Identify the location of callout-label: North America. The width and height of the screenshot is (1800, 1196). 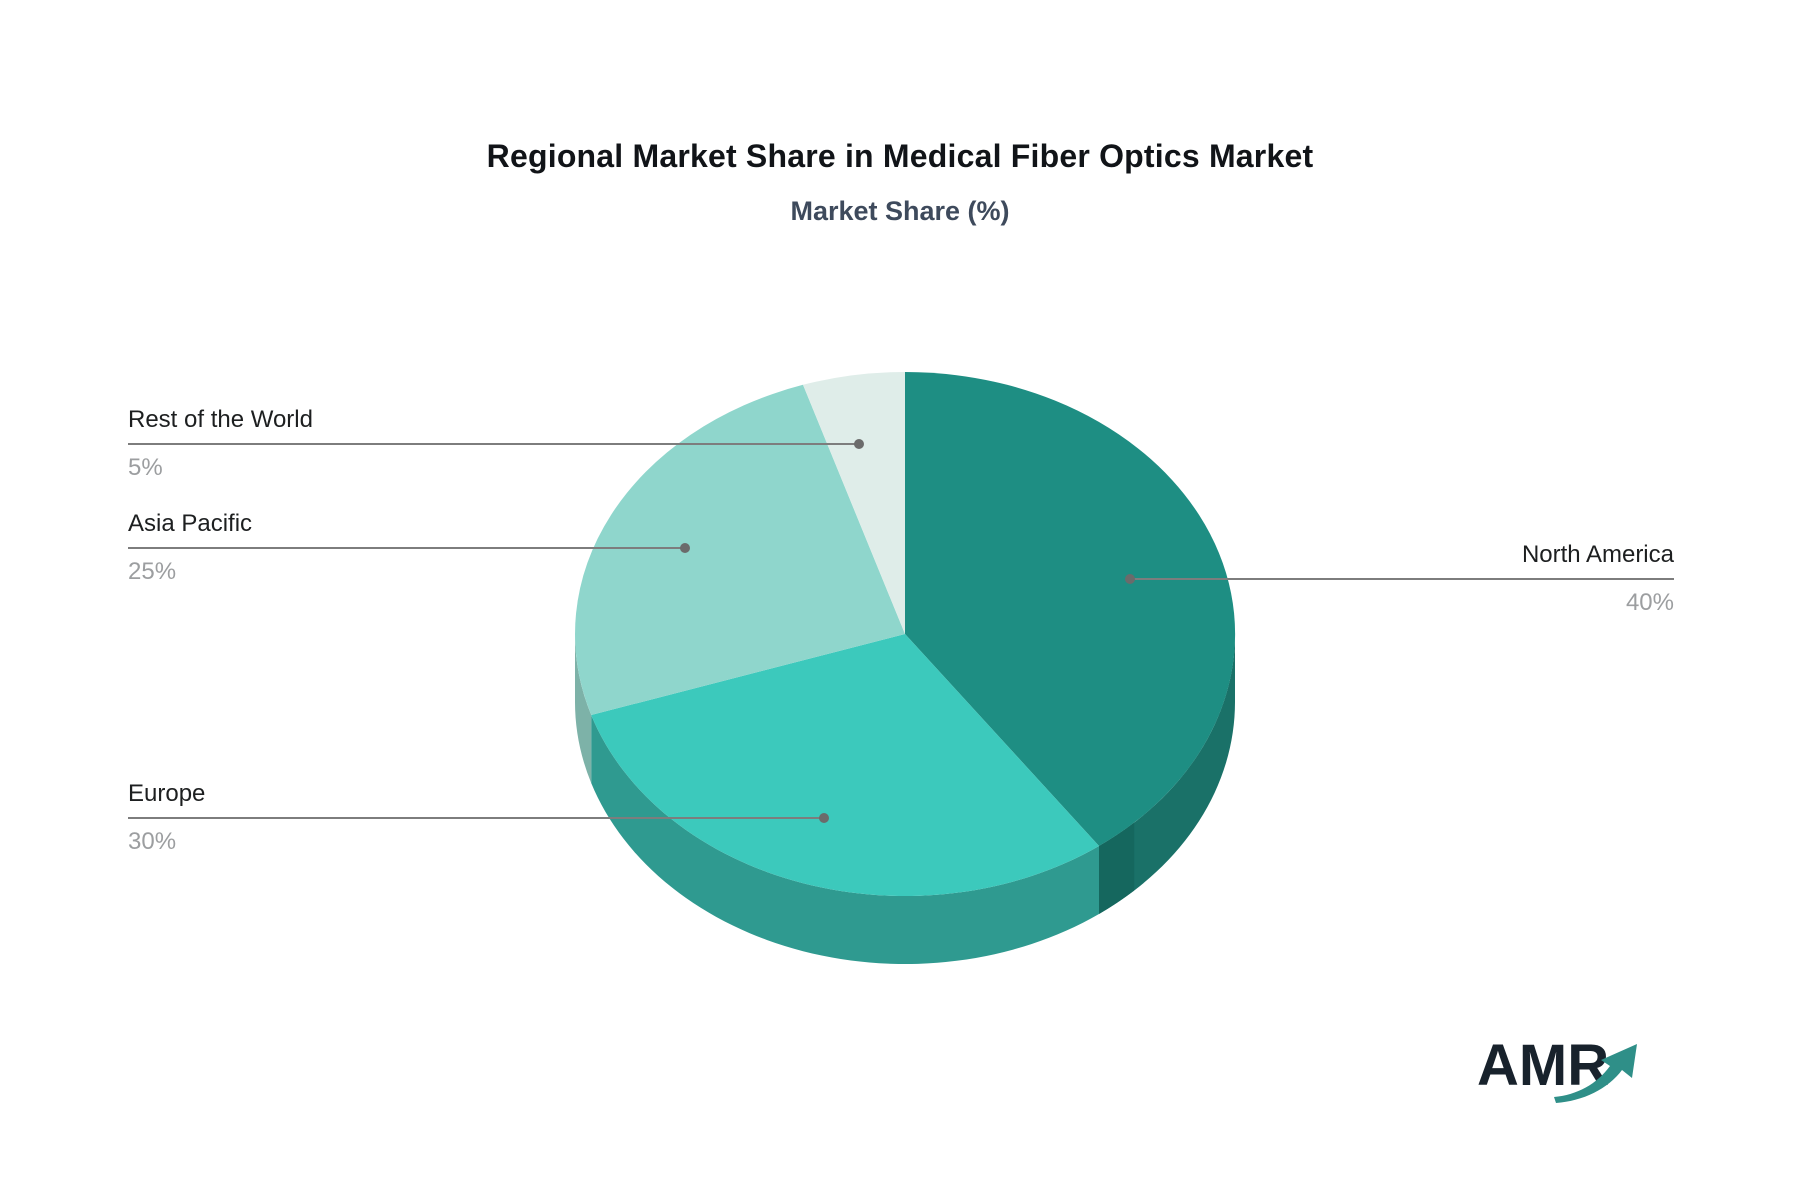
(1597, 554).